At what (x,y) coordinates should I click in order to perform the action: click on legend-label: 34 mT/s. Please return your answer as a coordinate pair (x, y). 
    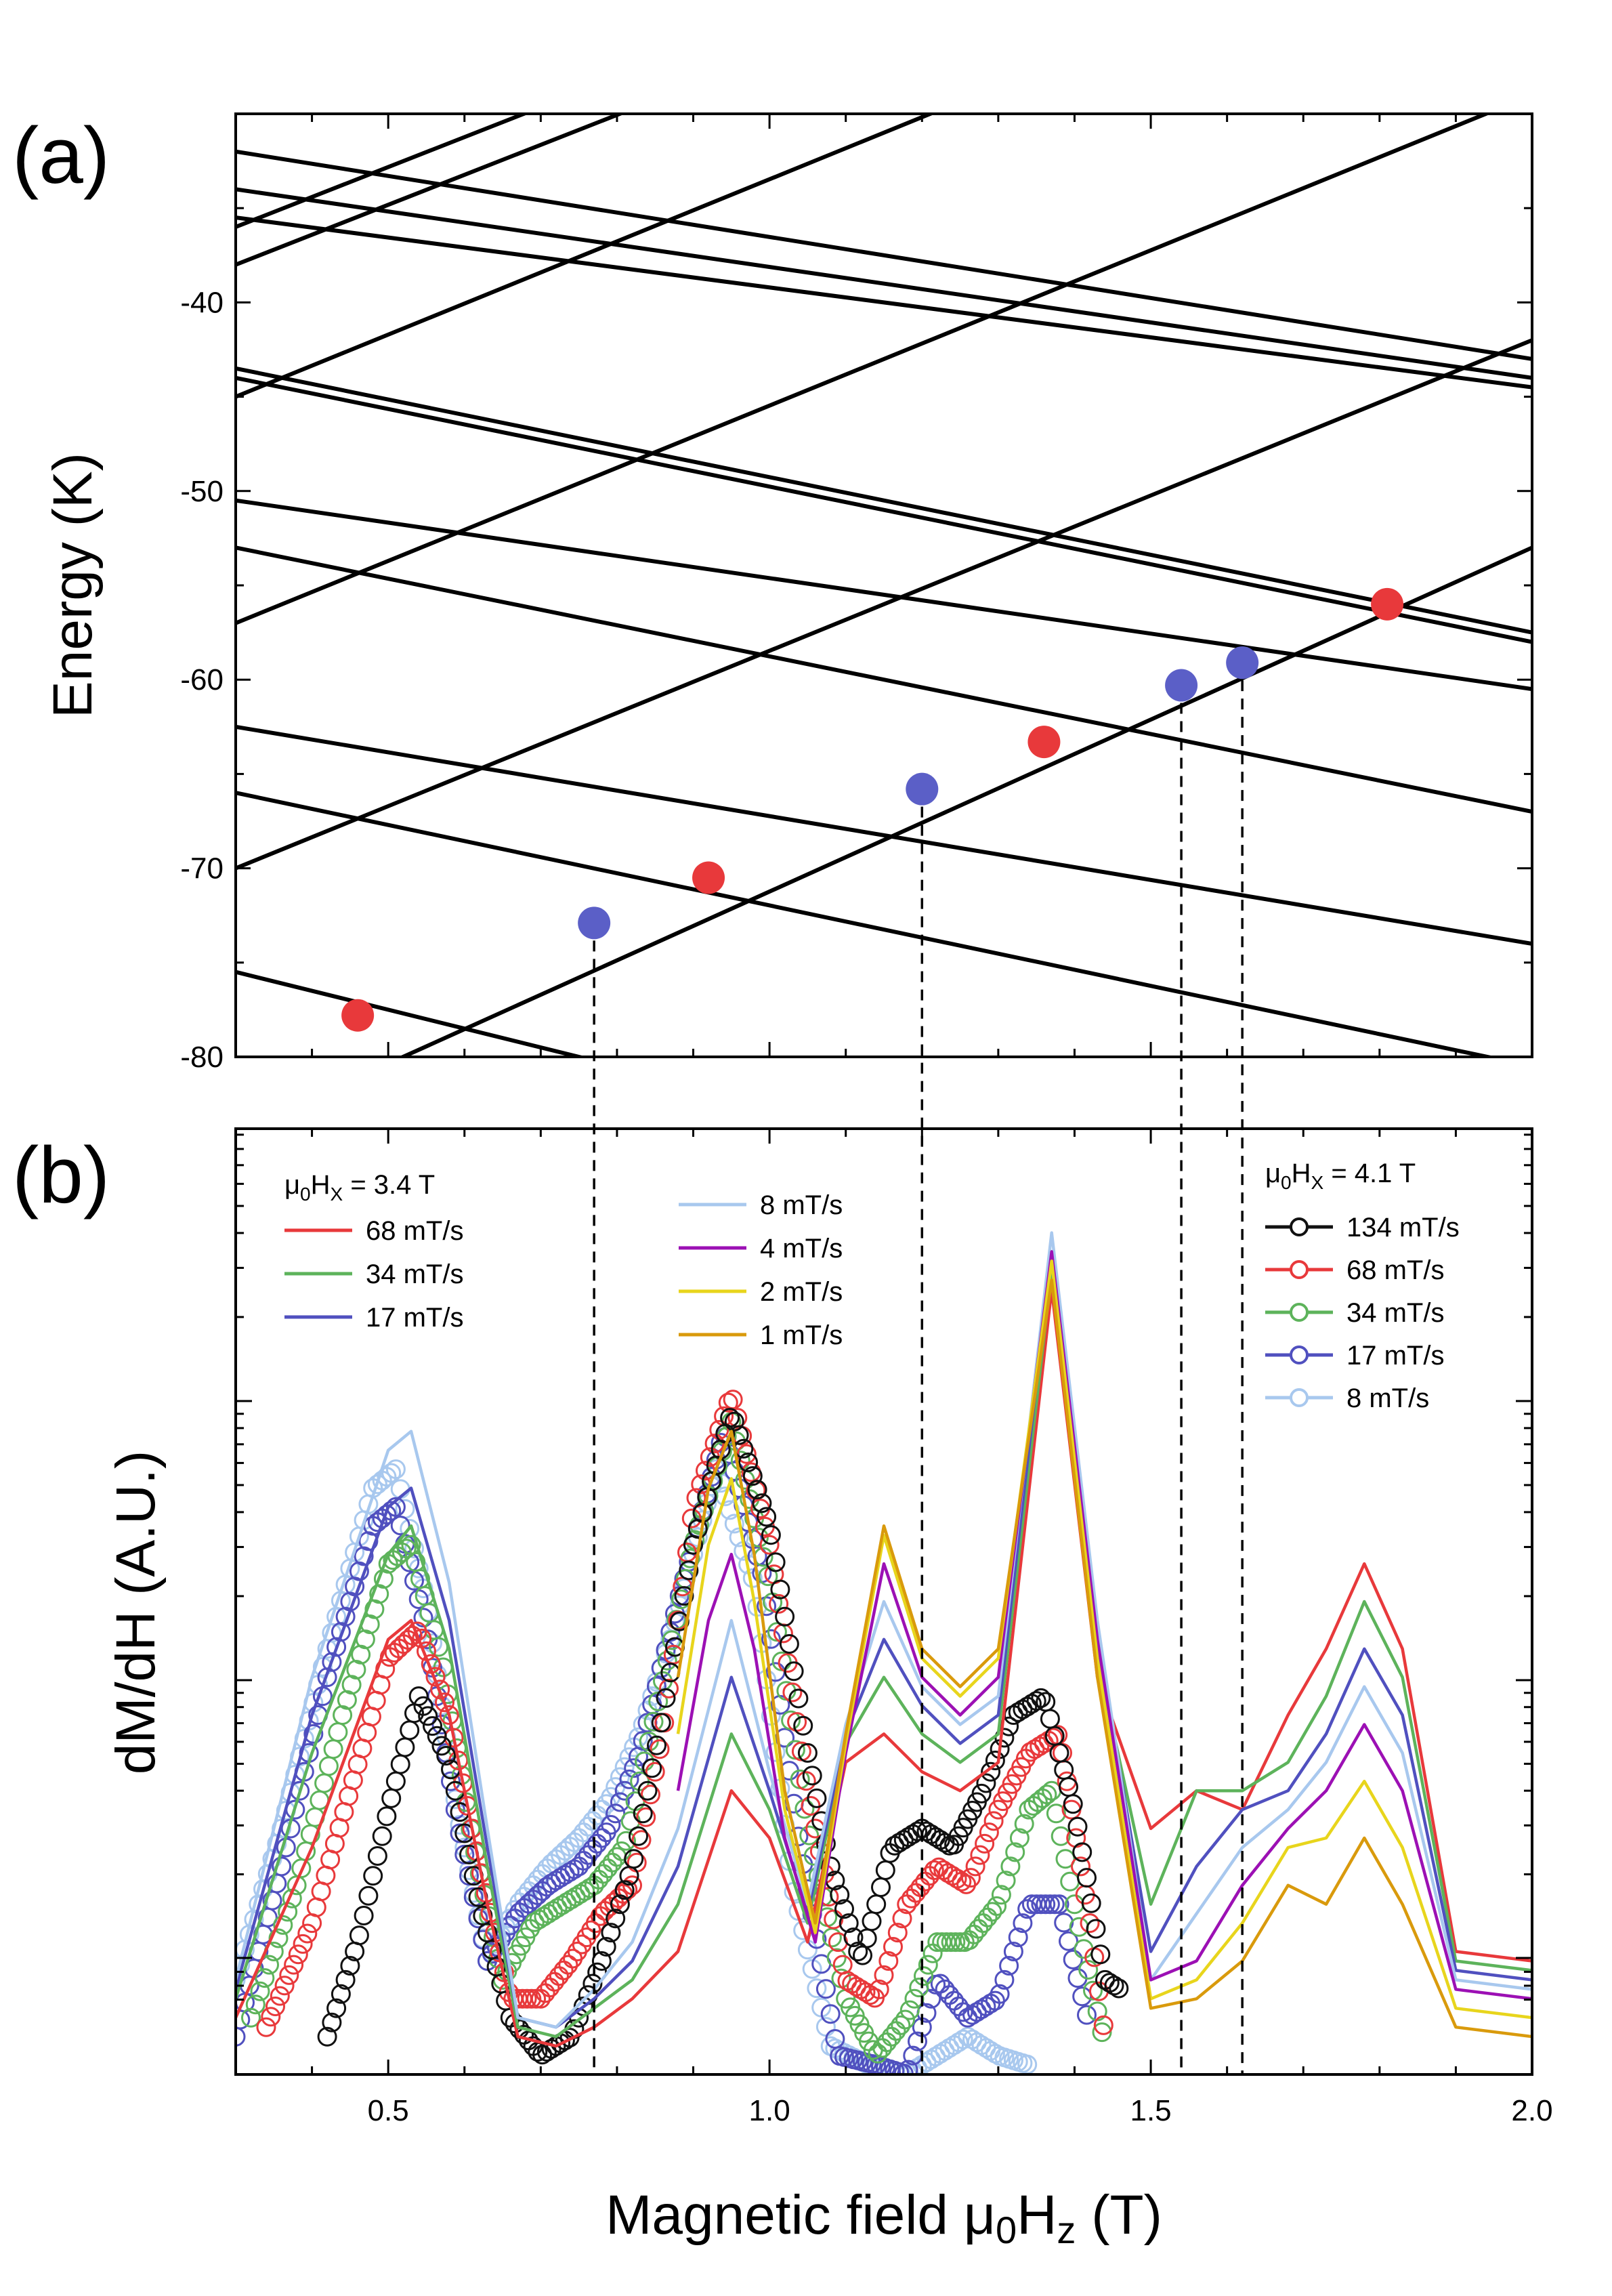
    Looking at the image, I should click on (414, 1274).